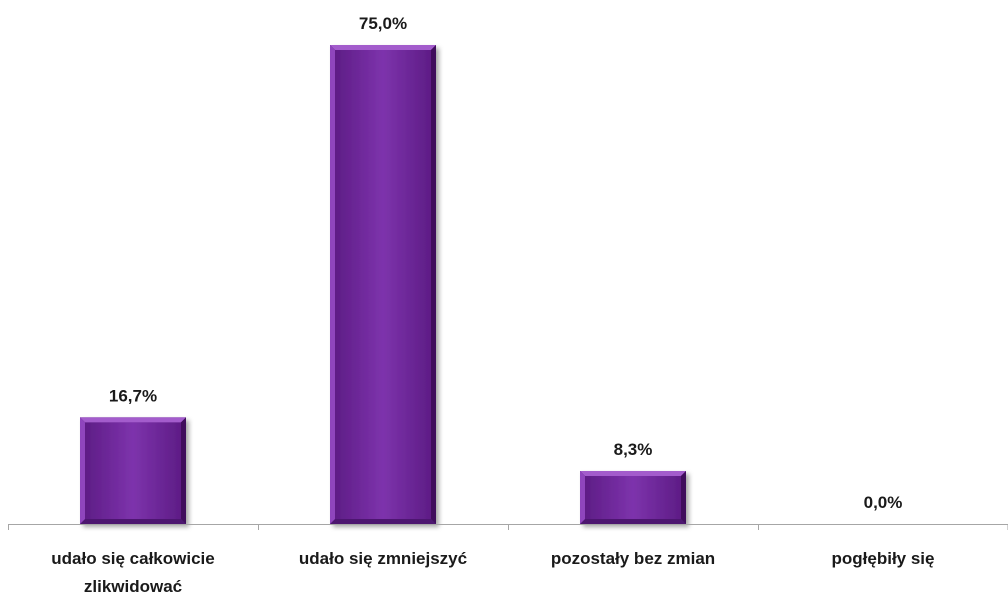 The height and width of the screenshot is (594, 1008). What do you see at coordinates (383, 23) in the screenshot?
I see `data-label: 75,0%` at bounding box center [383, 23].